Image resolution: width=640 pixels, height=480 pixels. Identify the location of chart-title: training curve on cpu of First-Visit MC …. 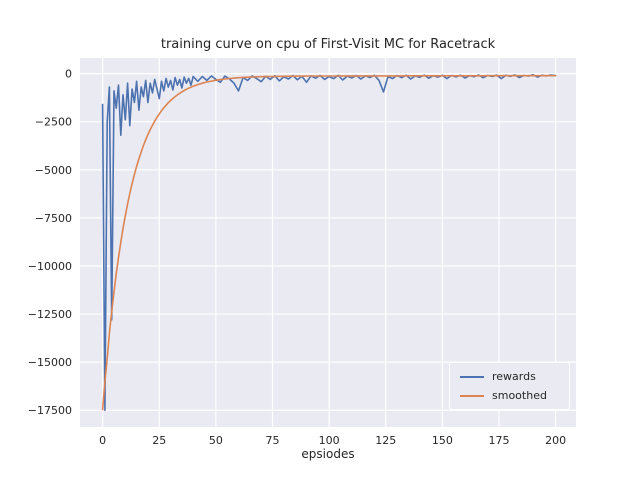
(328, 44).